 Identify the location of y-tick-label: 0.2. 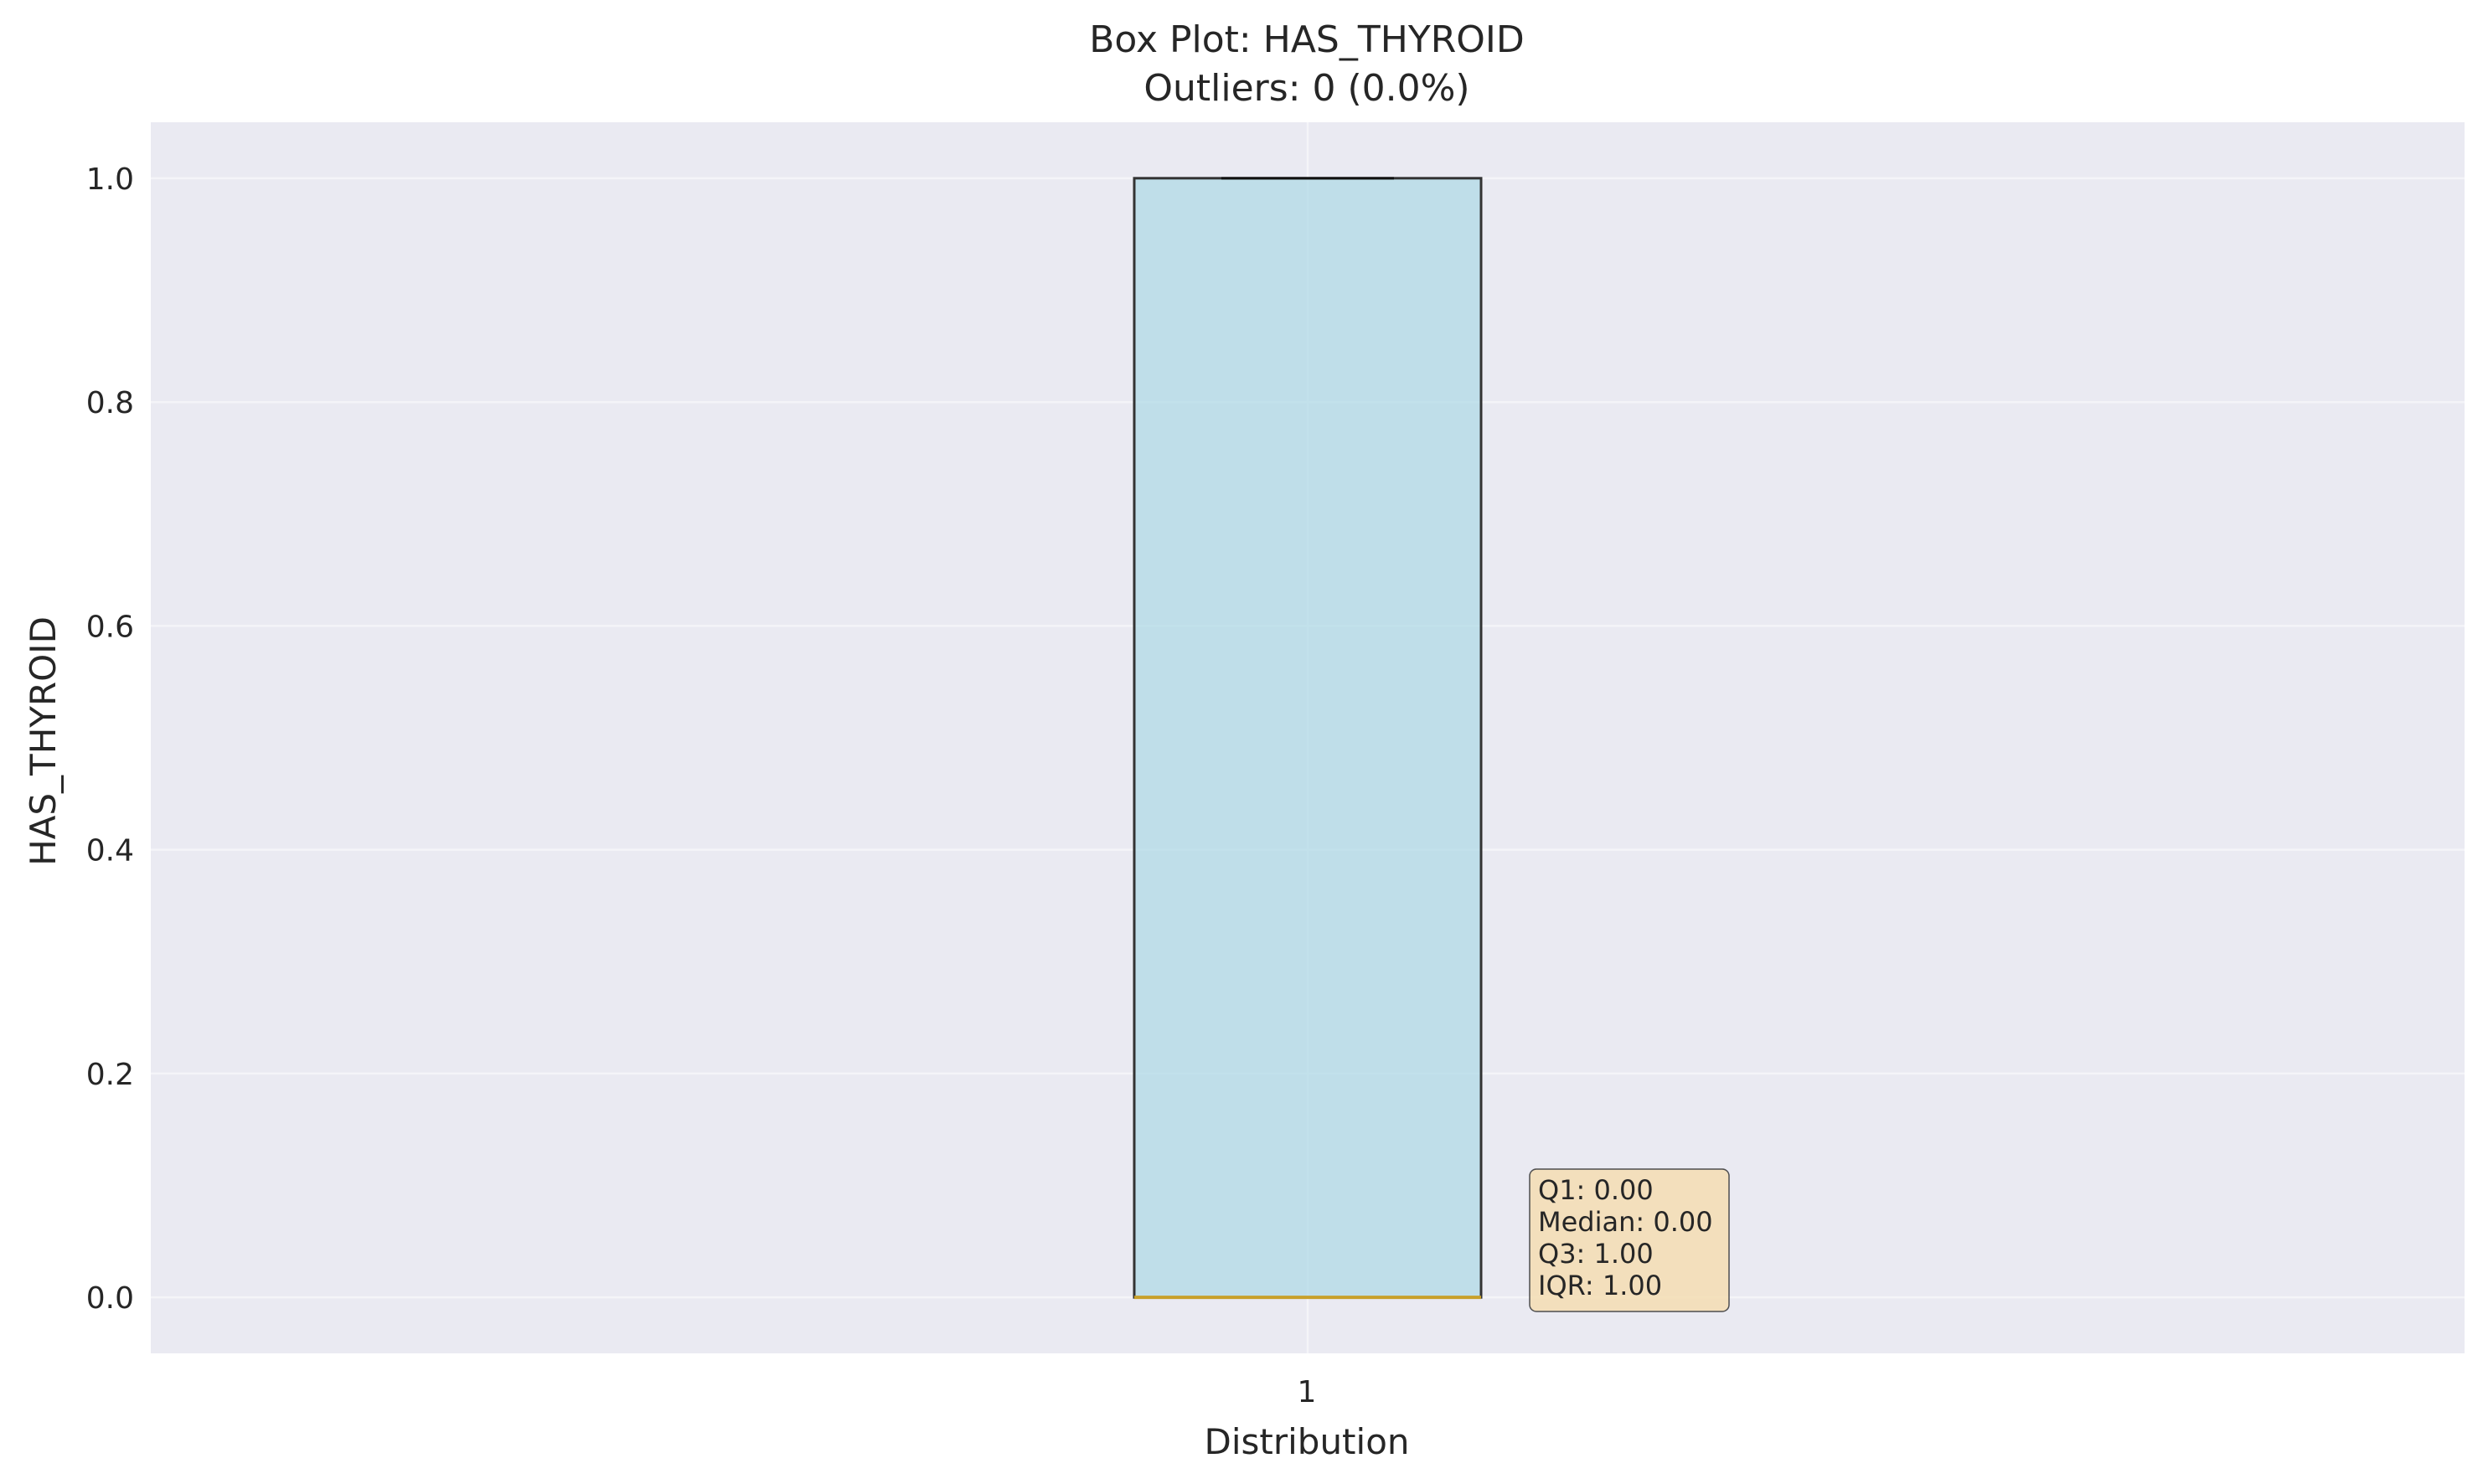
(110, 1075).